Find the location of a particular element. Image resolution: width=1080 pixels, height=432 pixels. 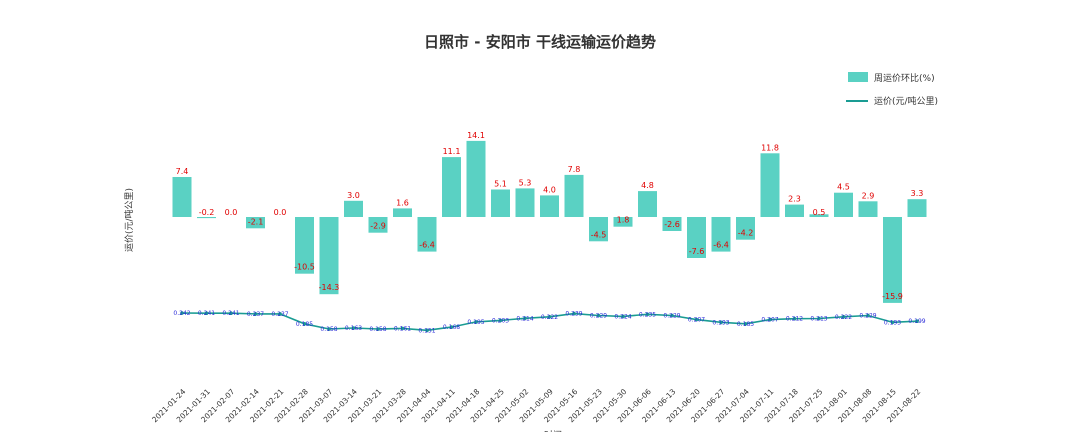

bar-value-label: -14.3 is located at coordinates (329, 287).